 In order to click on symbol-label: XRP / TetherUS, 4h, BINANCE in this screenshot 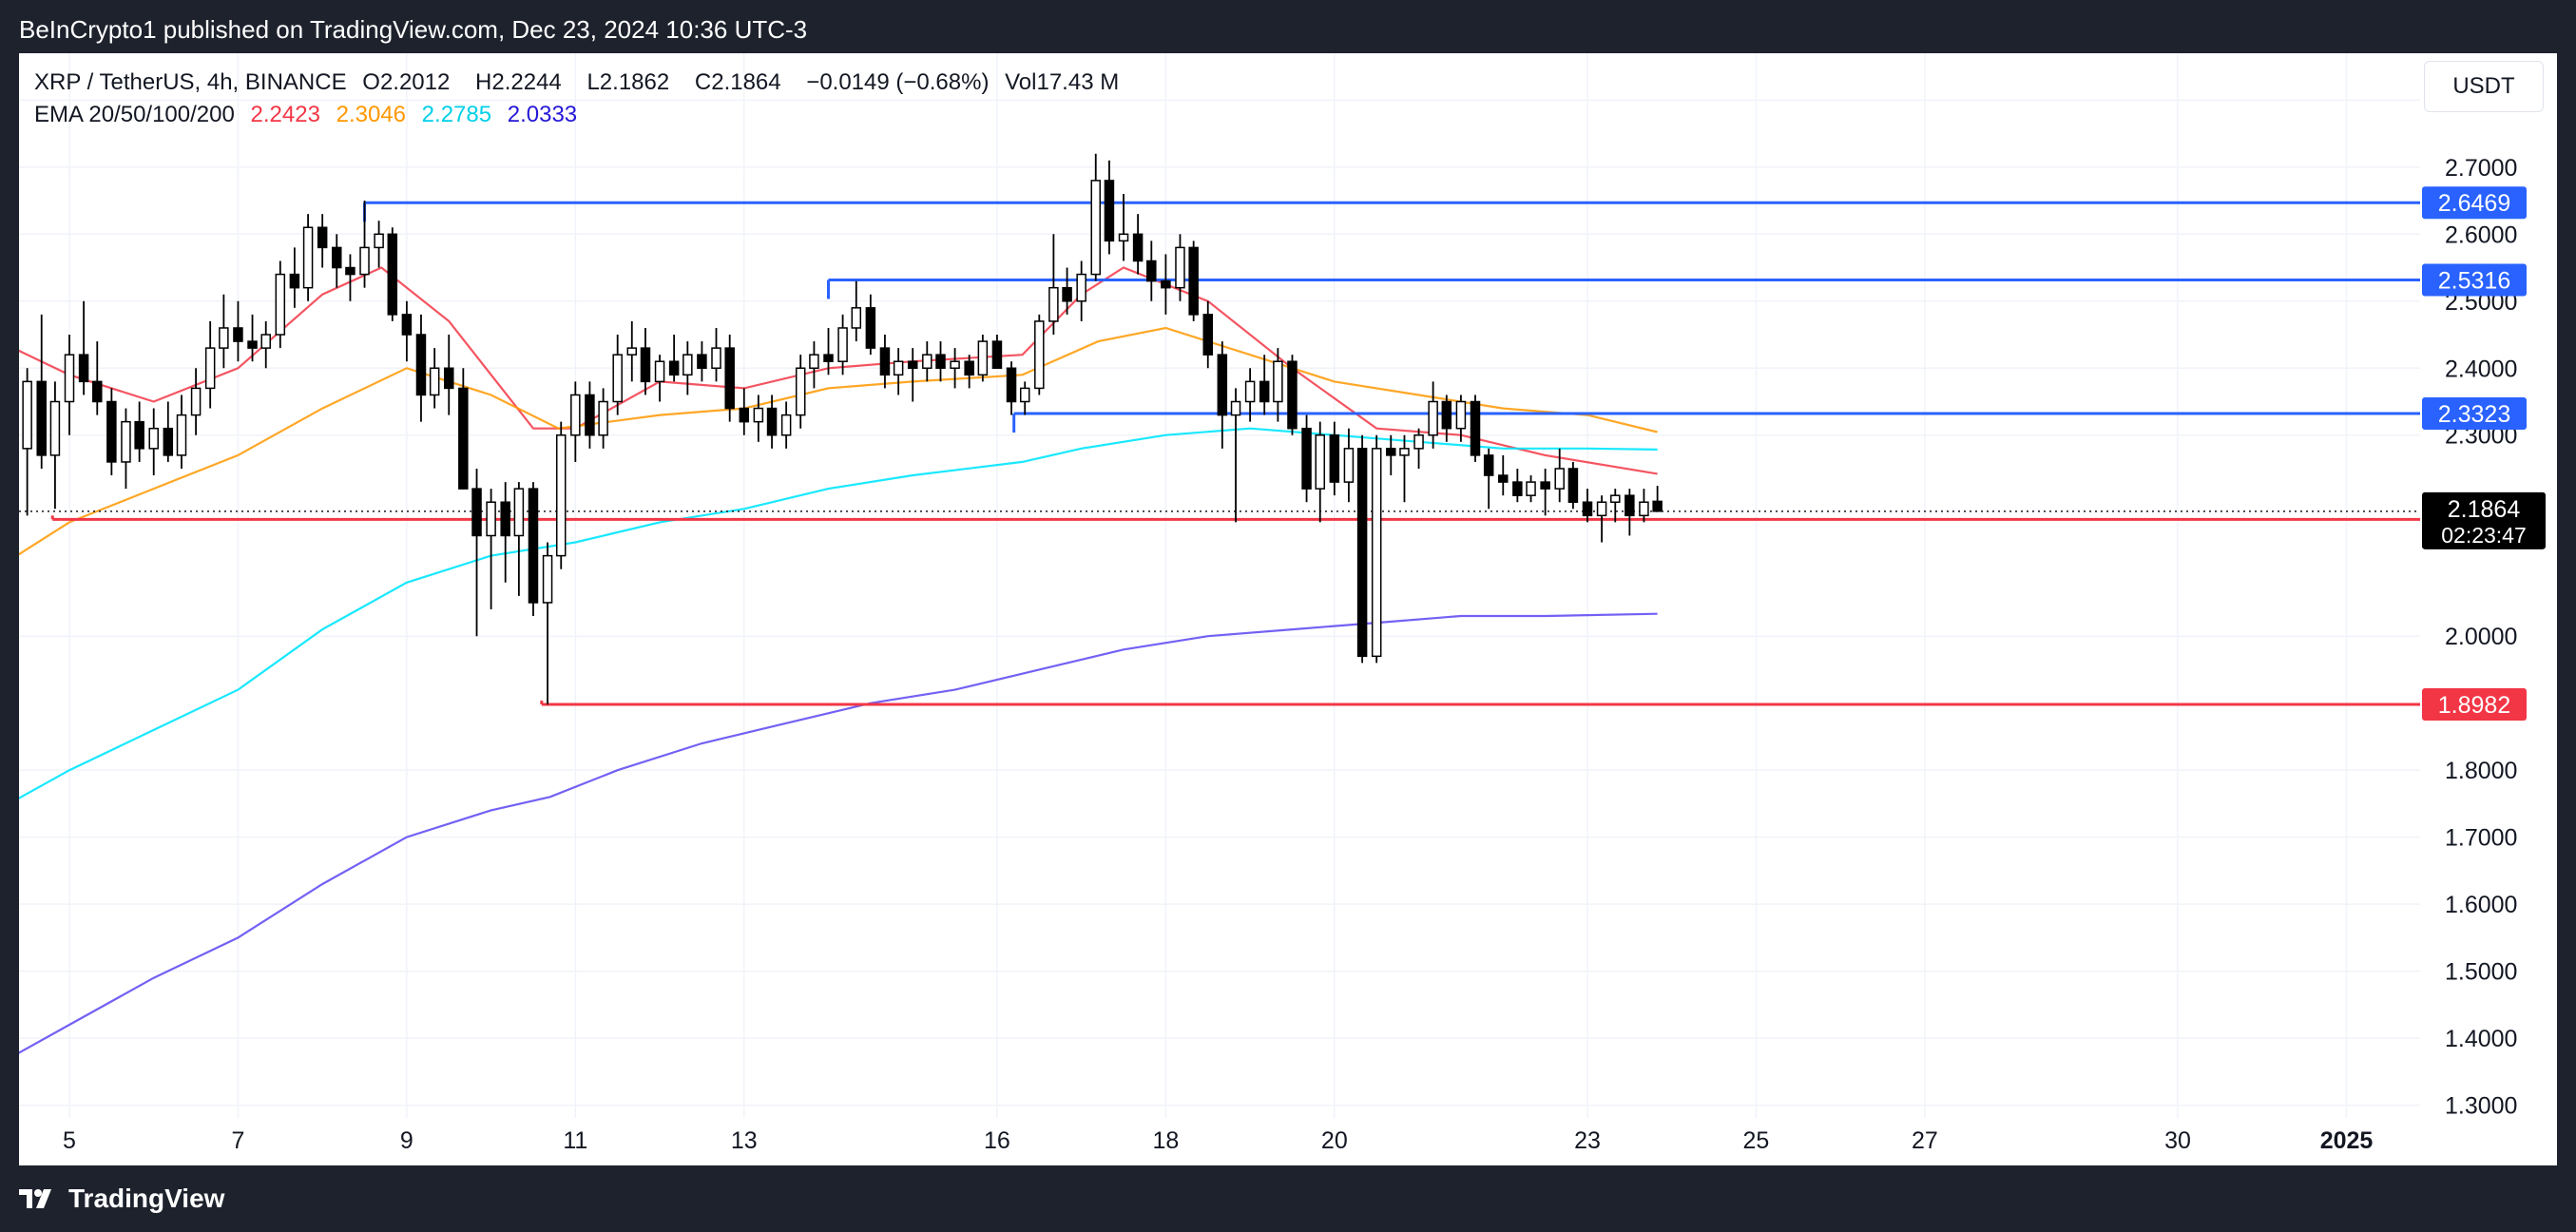, I will do `click(190, 82)`.